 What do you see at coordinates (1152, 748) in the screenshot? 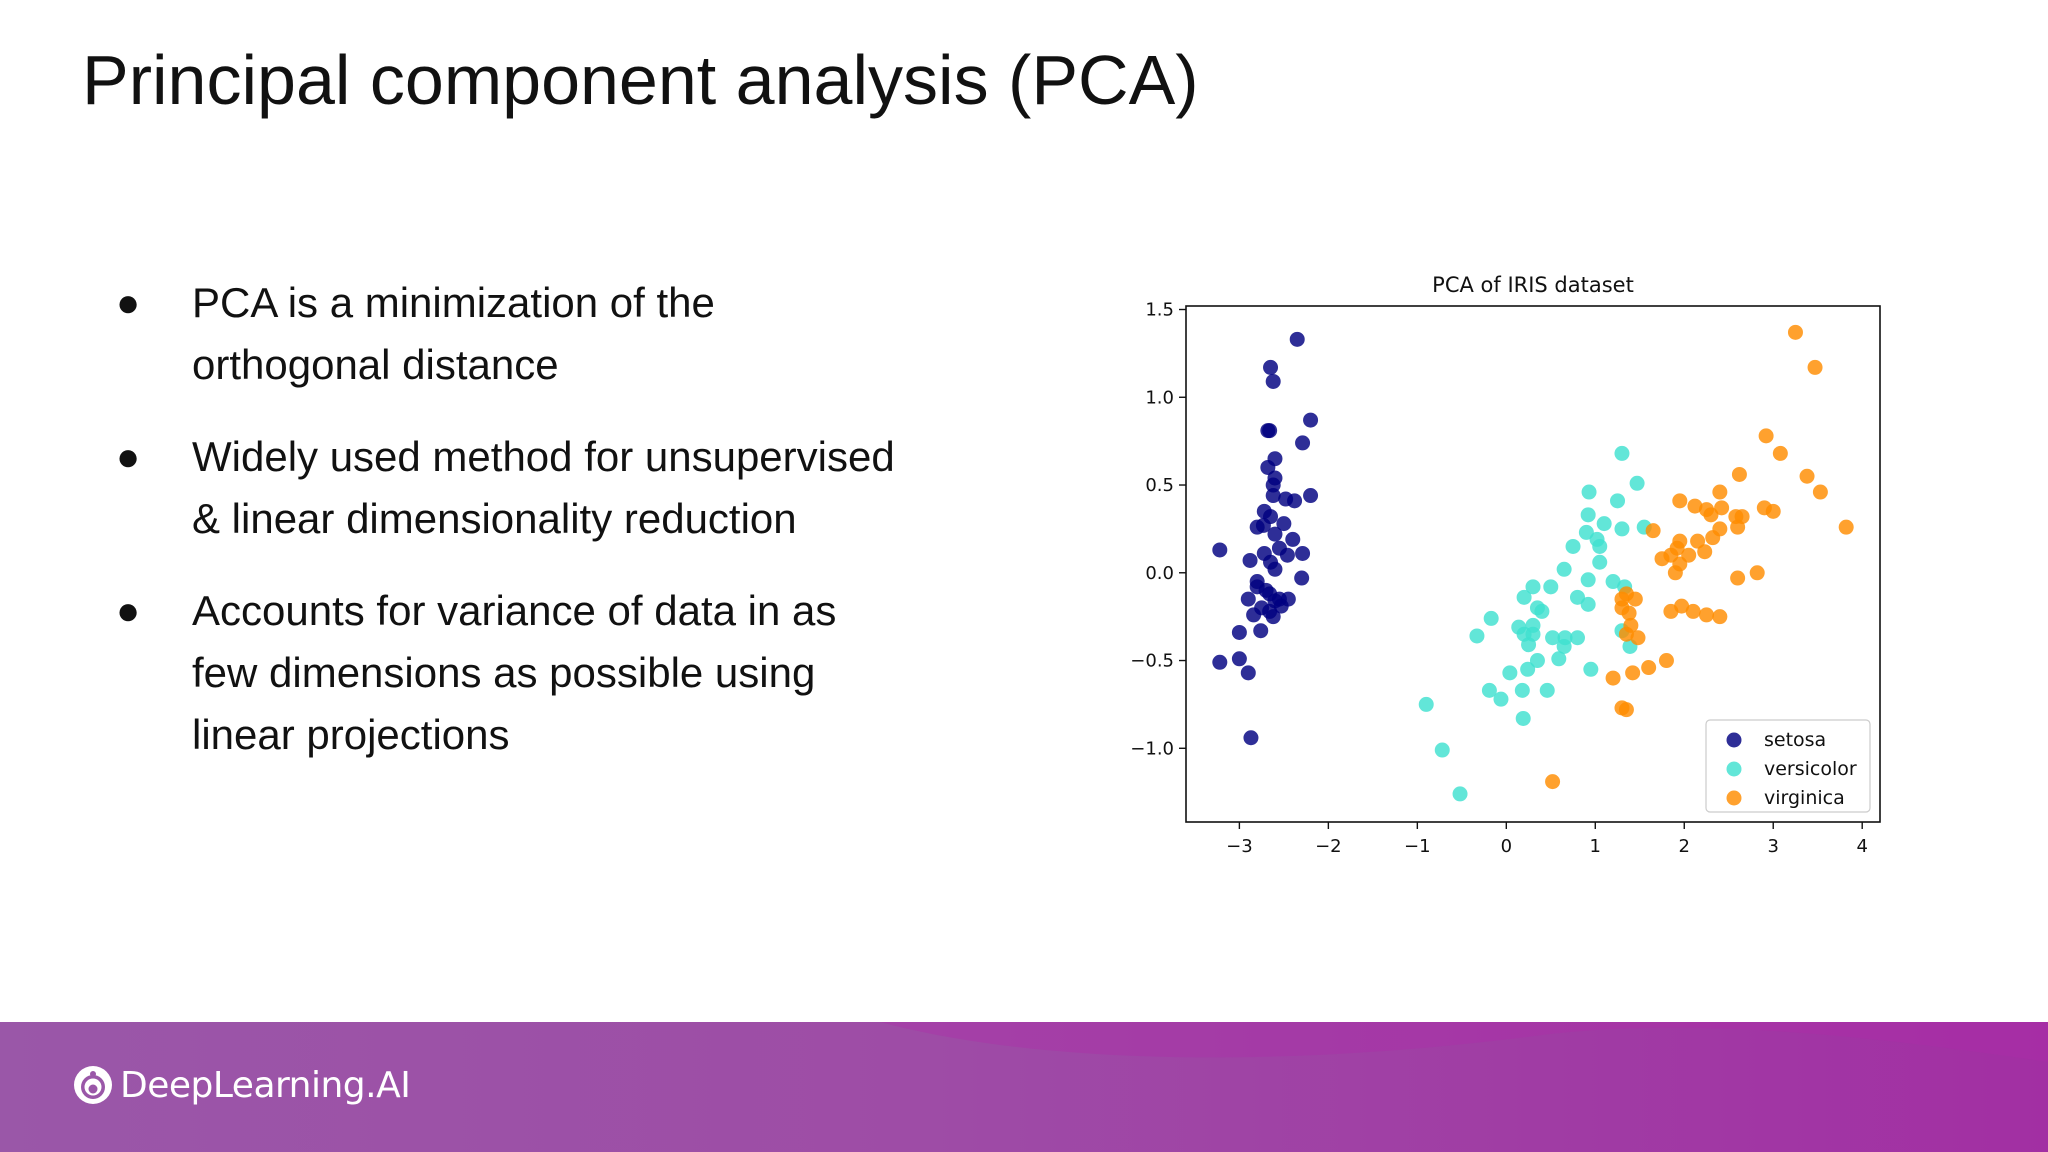
I see `y-tick-label: −1.0` at bounding box center [1152, 748].